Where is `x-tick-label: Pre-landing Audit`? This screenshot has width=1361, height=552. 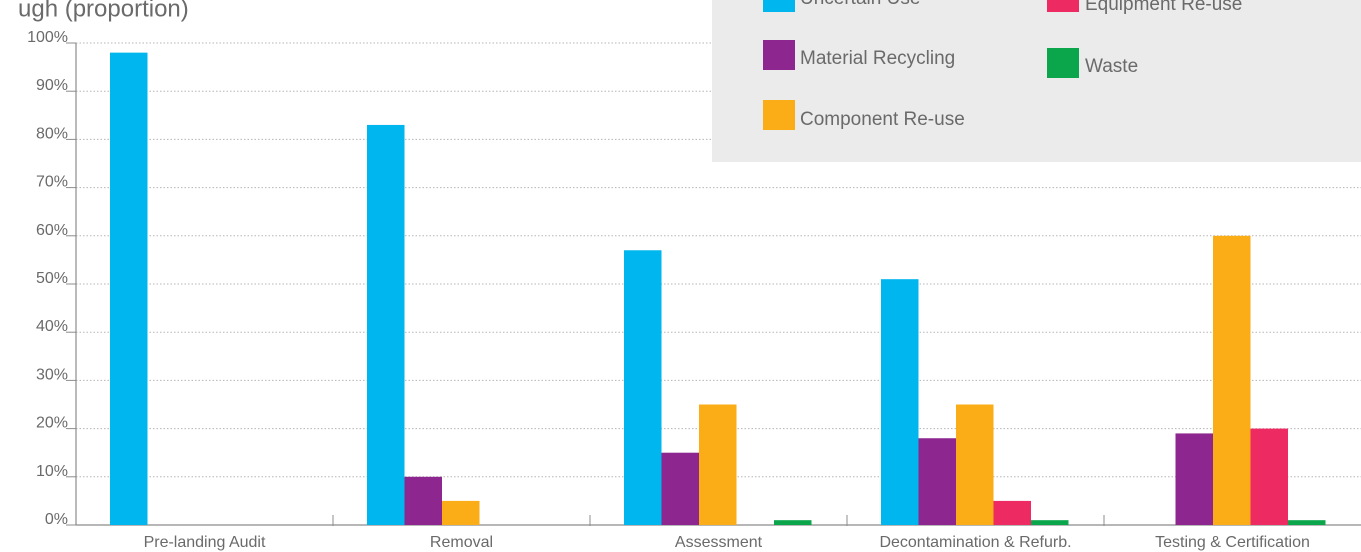
x-tick-label: Pre-landing Audit is located at coordinates (205, 542).